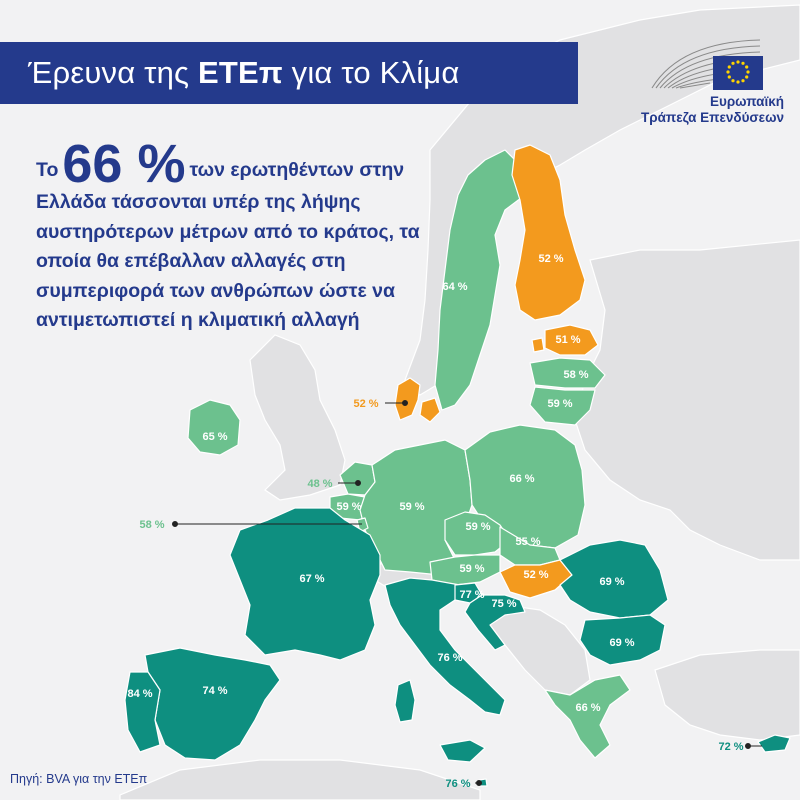 This screenshot has width=800, height=800. What do you see at coordinates (774, 743) in the screenshot?
I see `country-cyprus` at bounding box center [774, 743].